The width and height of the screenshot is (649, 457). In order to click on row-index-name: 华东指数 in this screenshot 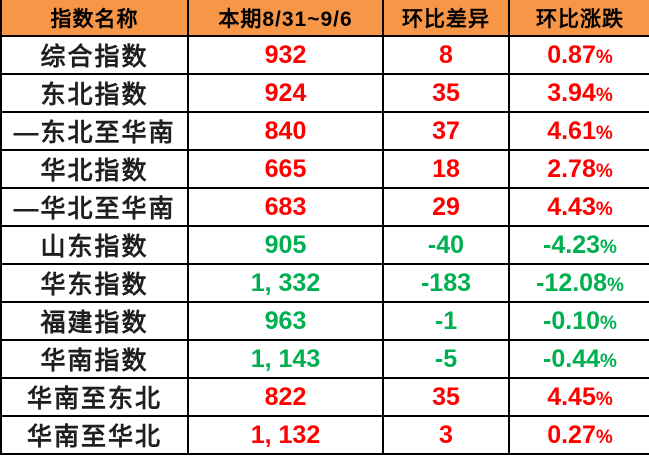, I will do `click(94, 283)`.